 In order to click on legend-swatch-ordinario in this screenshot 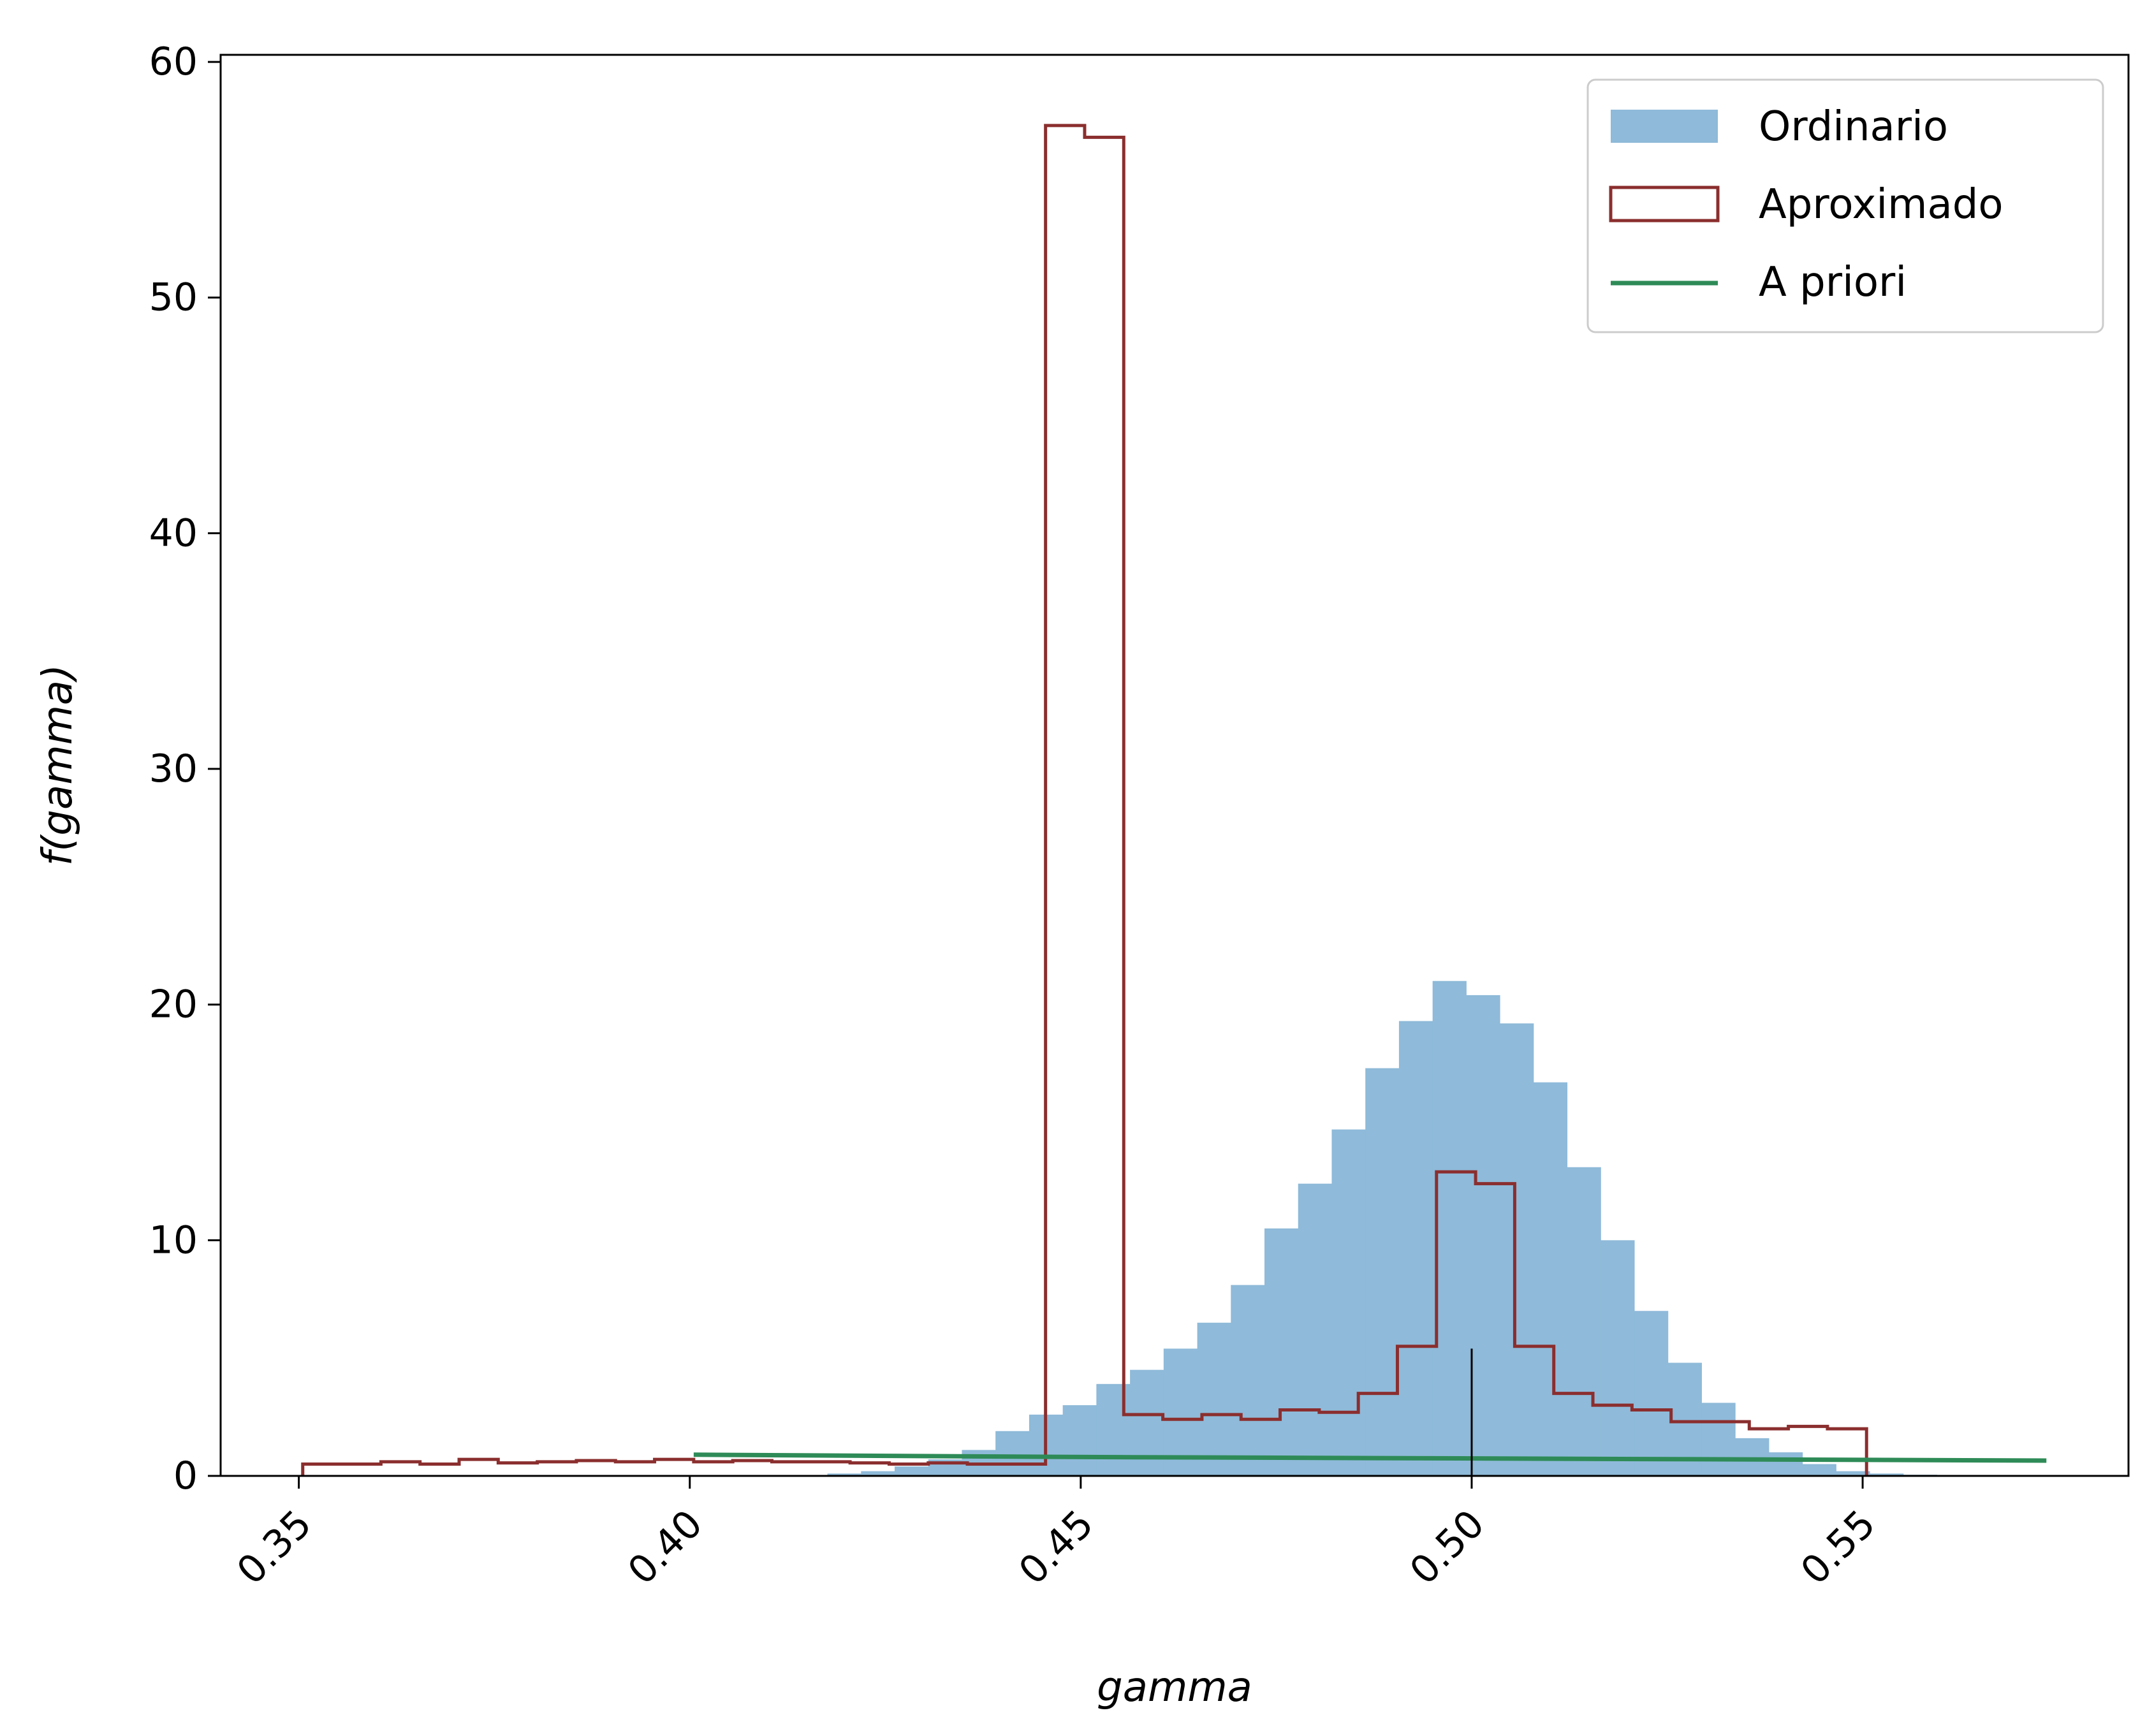, I will do `click(1665, 126)`.